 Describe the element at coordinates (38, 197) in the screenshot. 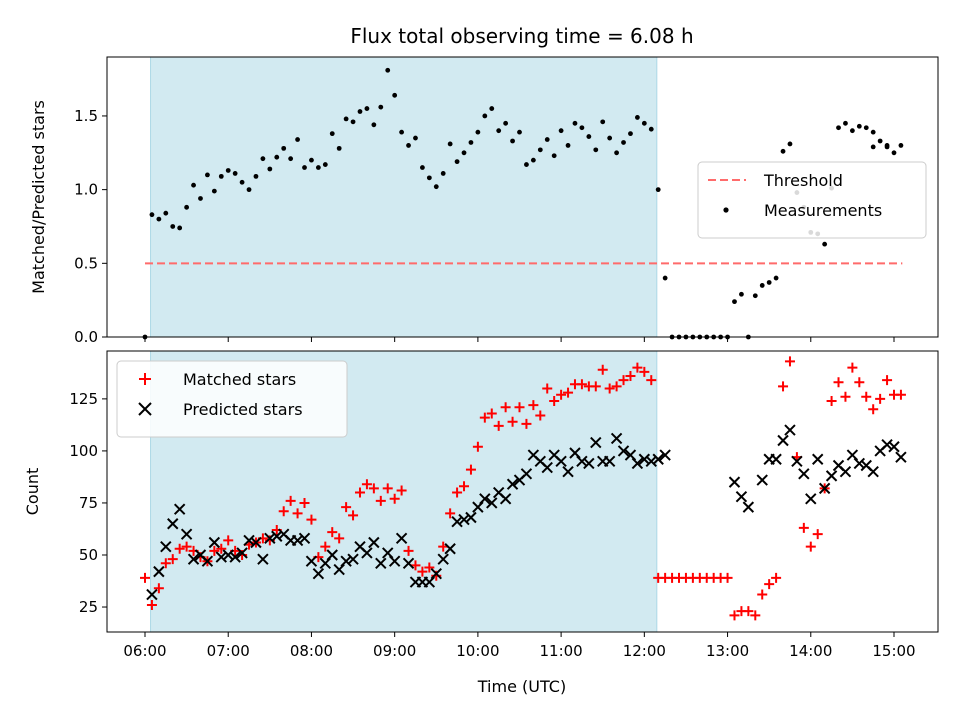

I see `y-axis-label: Matched/Predicted stars` at that location.